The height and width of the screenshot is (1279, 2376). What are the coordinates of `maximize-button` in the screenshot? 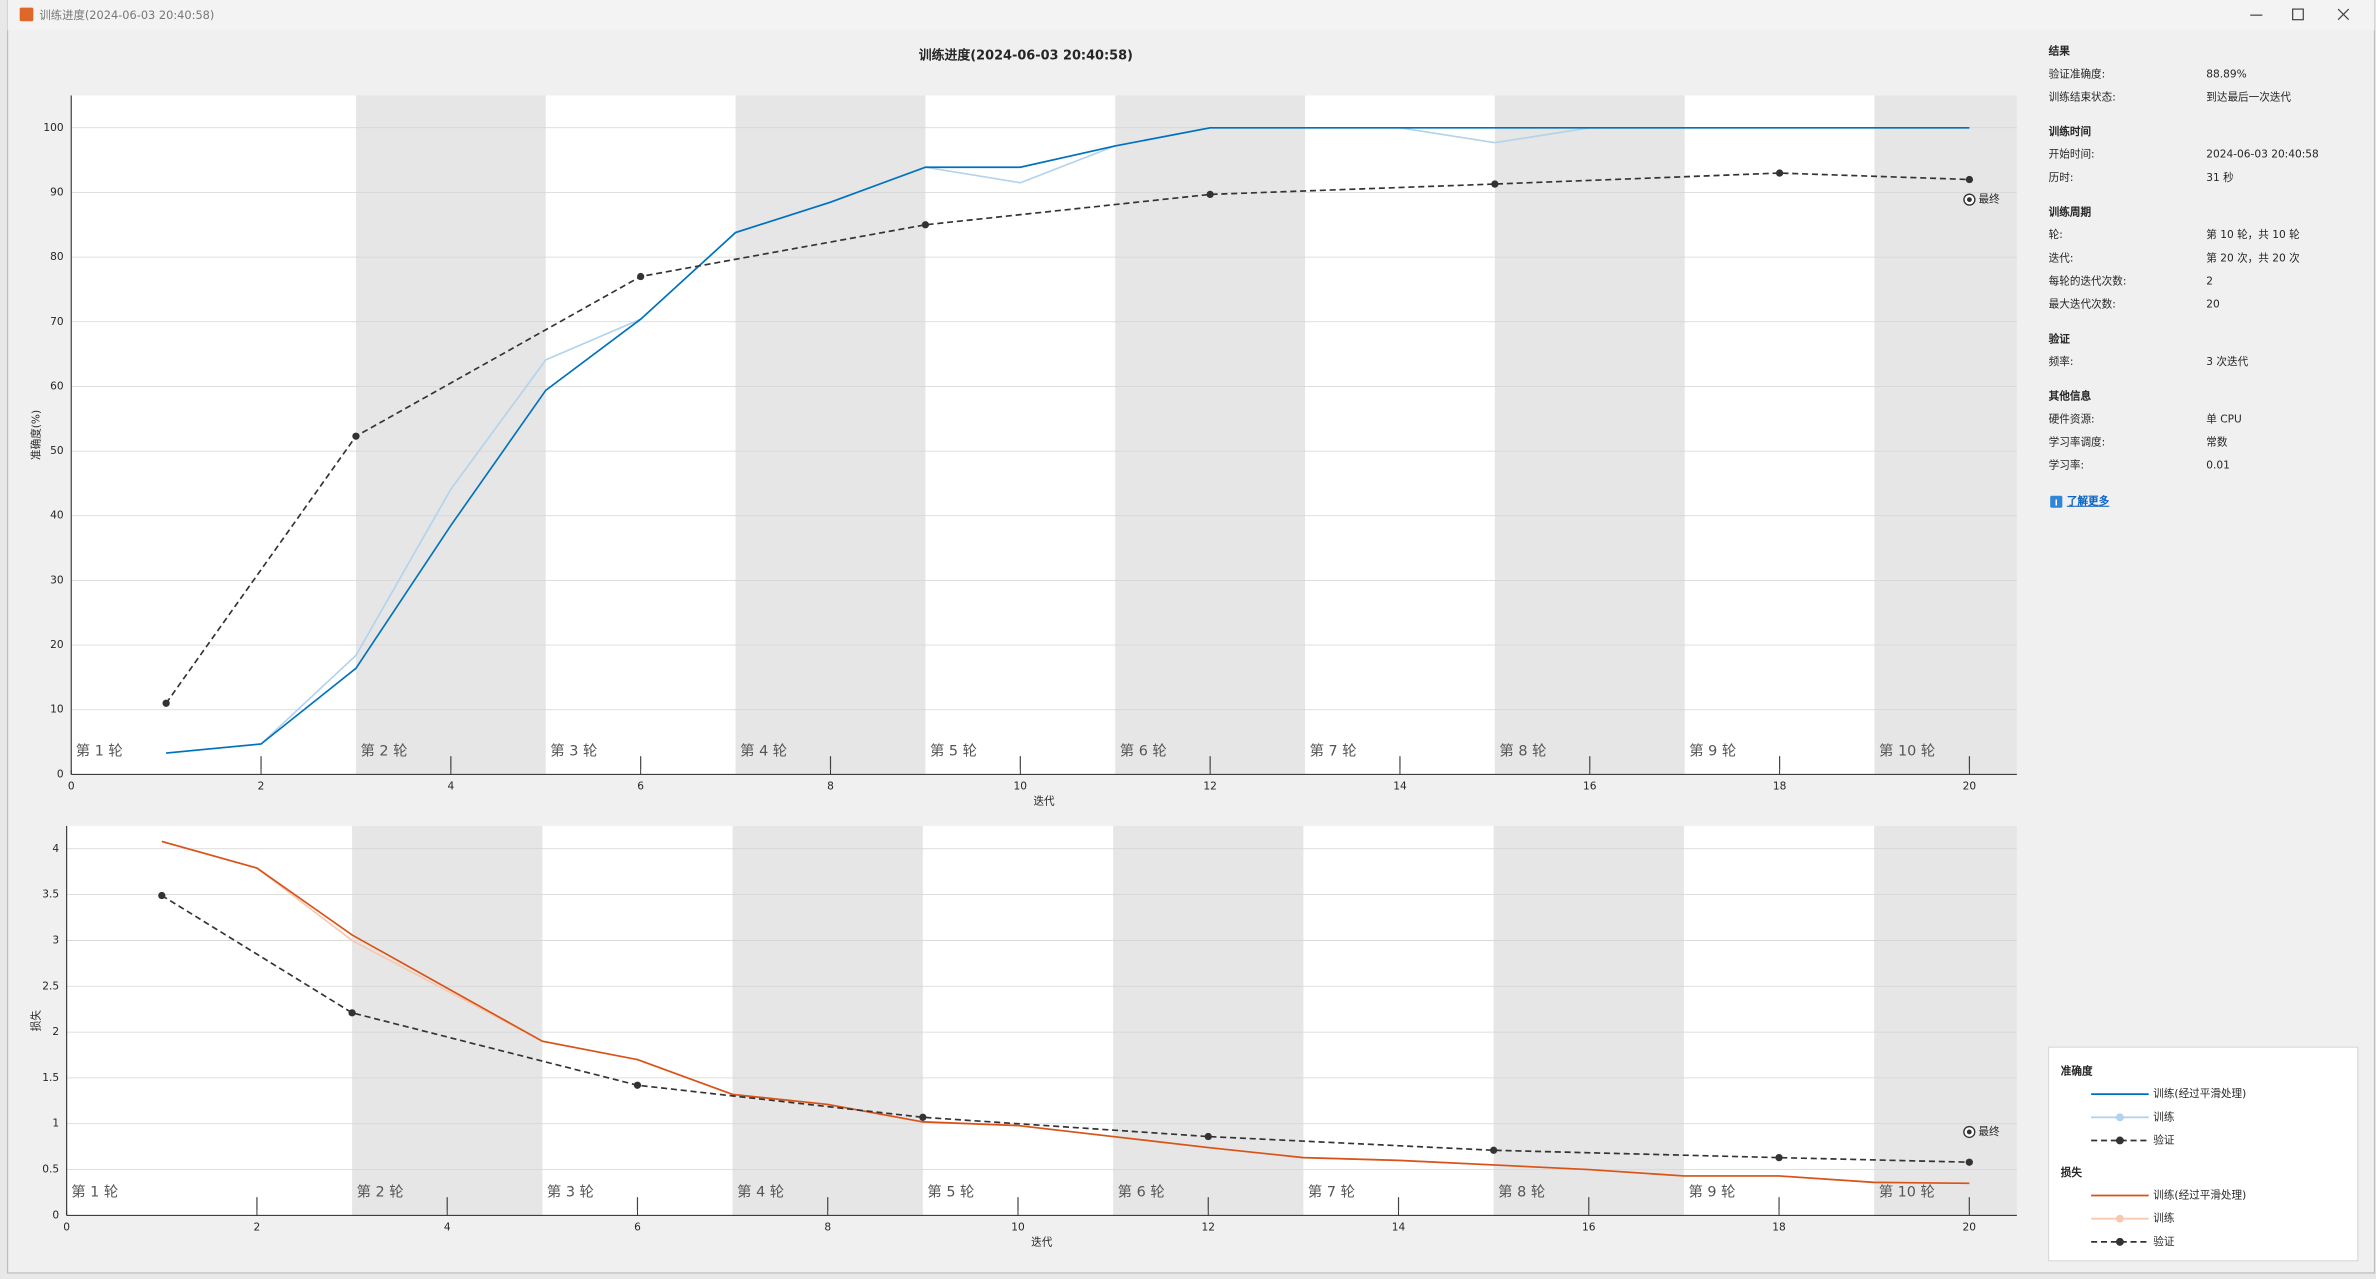 It's located at (2298, 14).